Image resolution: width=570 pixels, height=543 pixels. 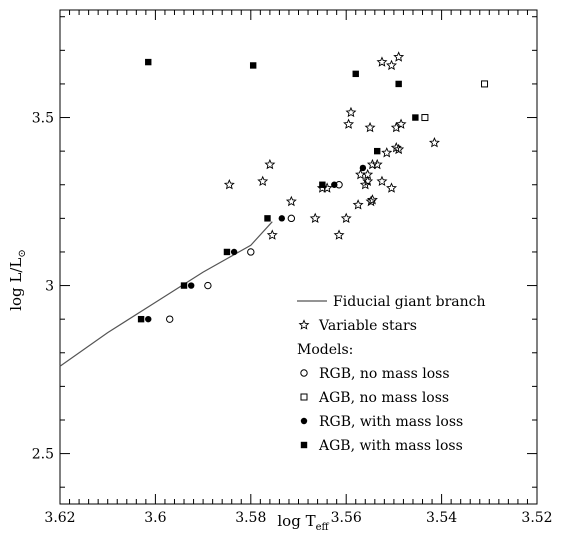 I want to click on x-tick-label: 3.54, so click(x=441, y=518).